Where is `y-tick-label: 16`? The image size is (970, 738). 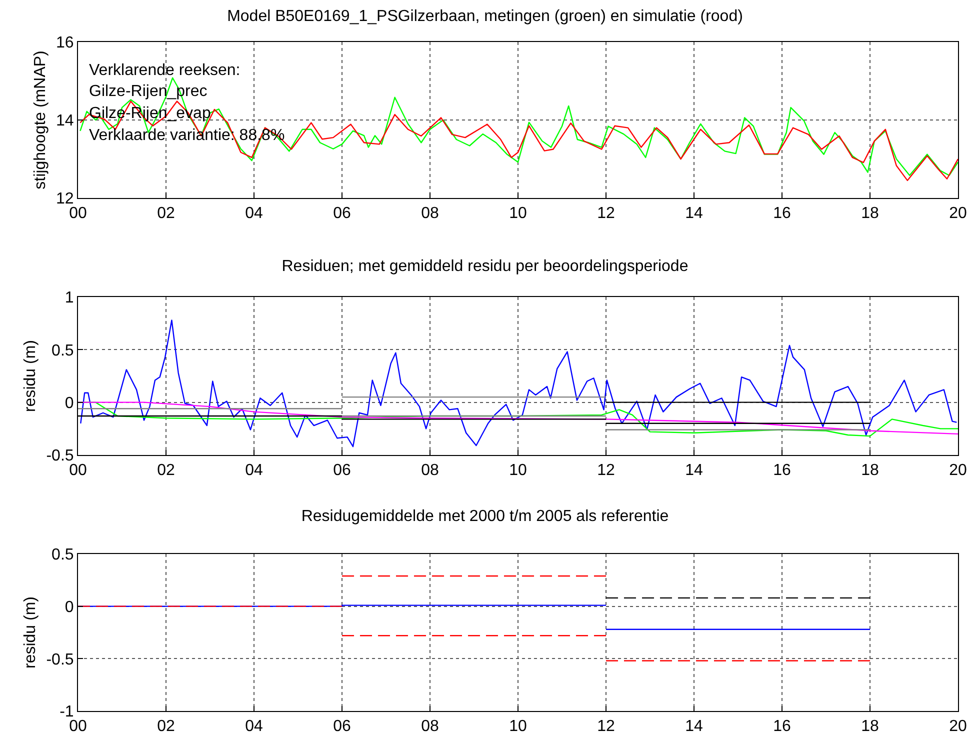
y-tick-label: 16 is located at coordinates (65, 43).